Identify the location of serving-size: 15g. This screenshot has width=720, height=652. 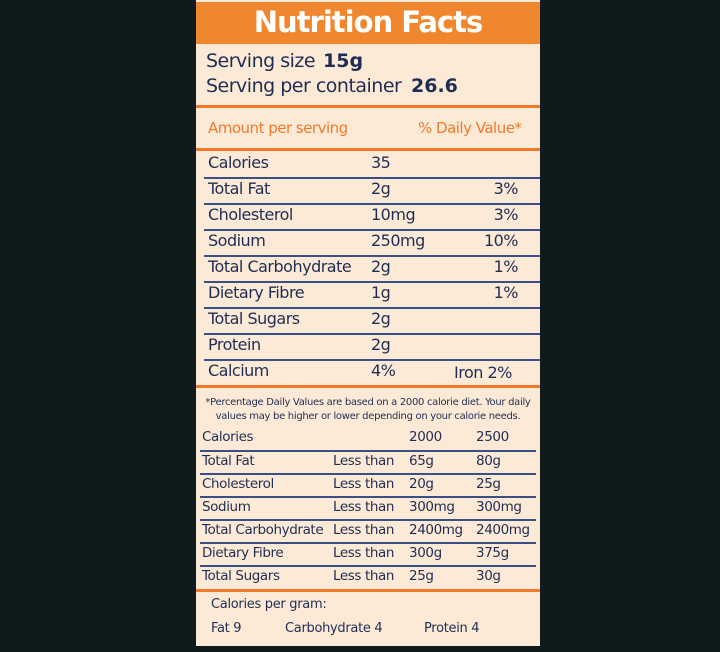
(343, 61).